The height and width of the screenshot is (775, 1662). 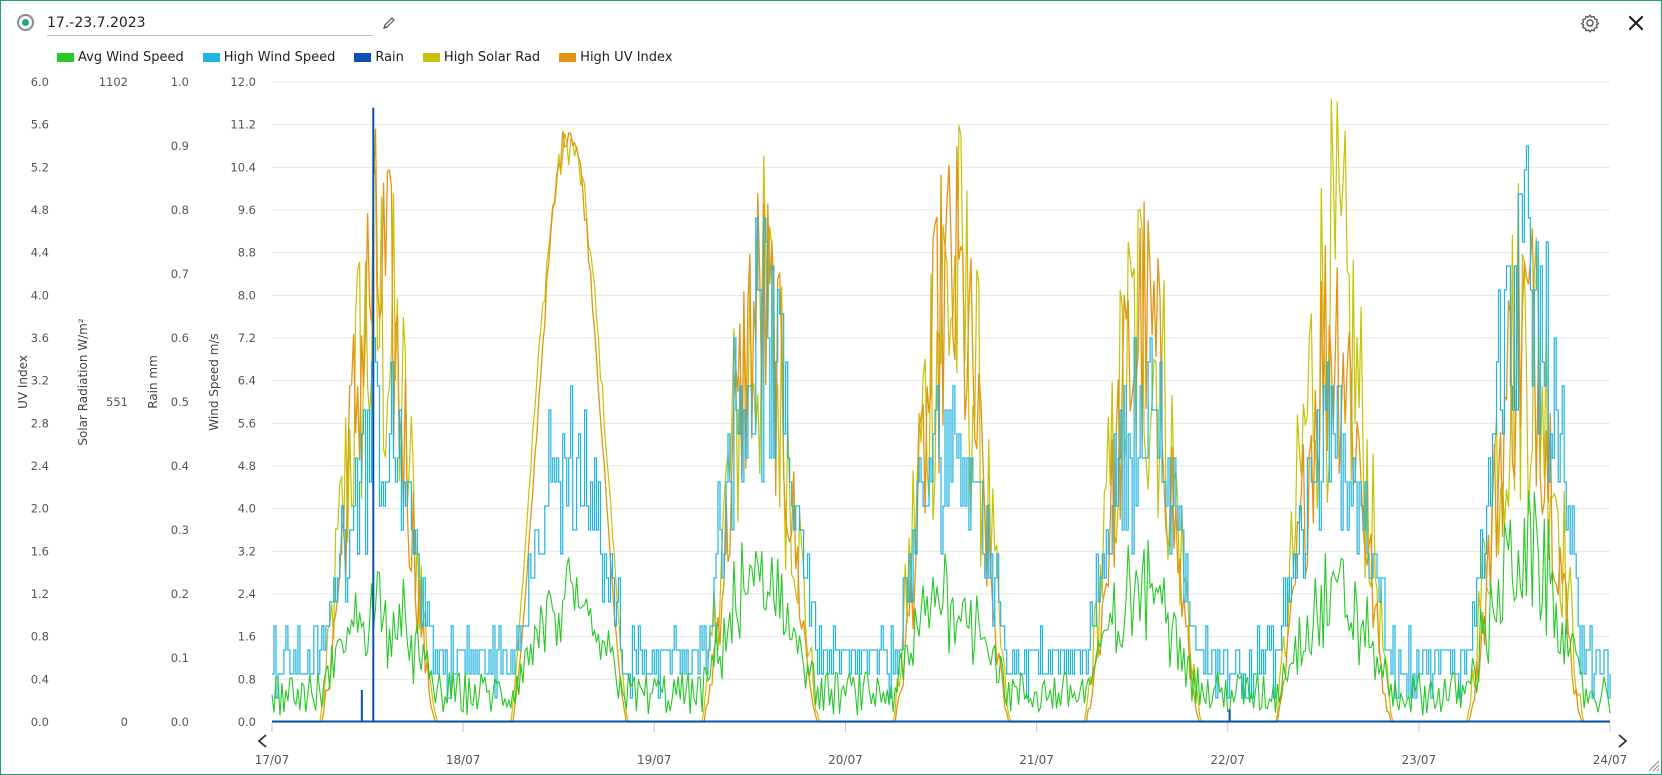 What do you see at coordinates (180, 210) in the screenshot?
I see `rain-tick-label: 0.8` at bounding box center [180, 210].